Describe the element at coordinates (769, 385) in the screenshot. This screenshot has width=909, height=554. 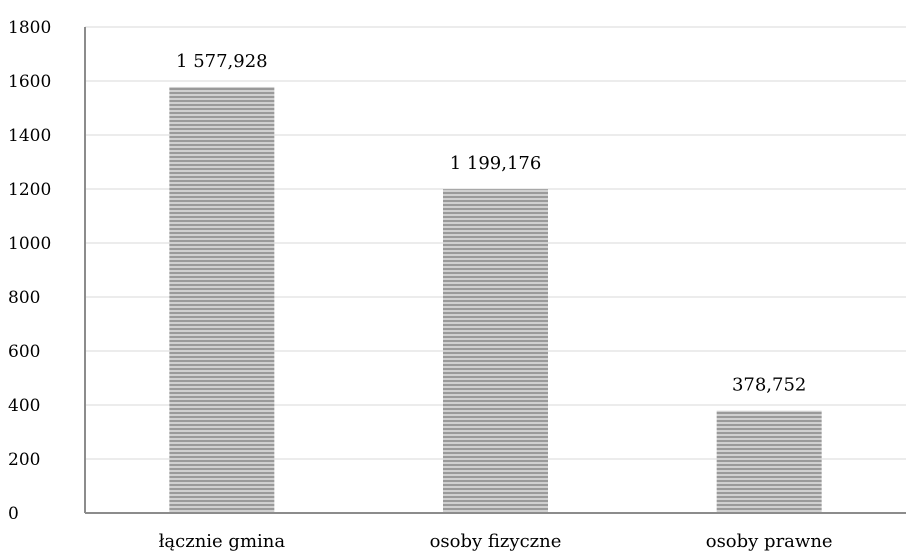
I see `bar-value-label: 378,752` at that location.